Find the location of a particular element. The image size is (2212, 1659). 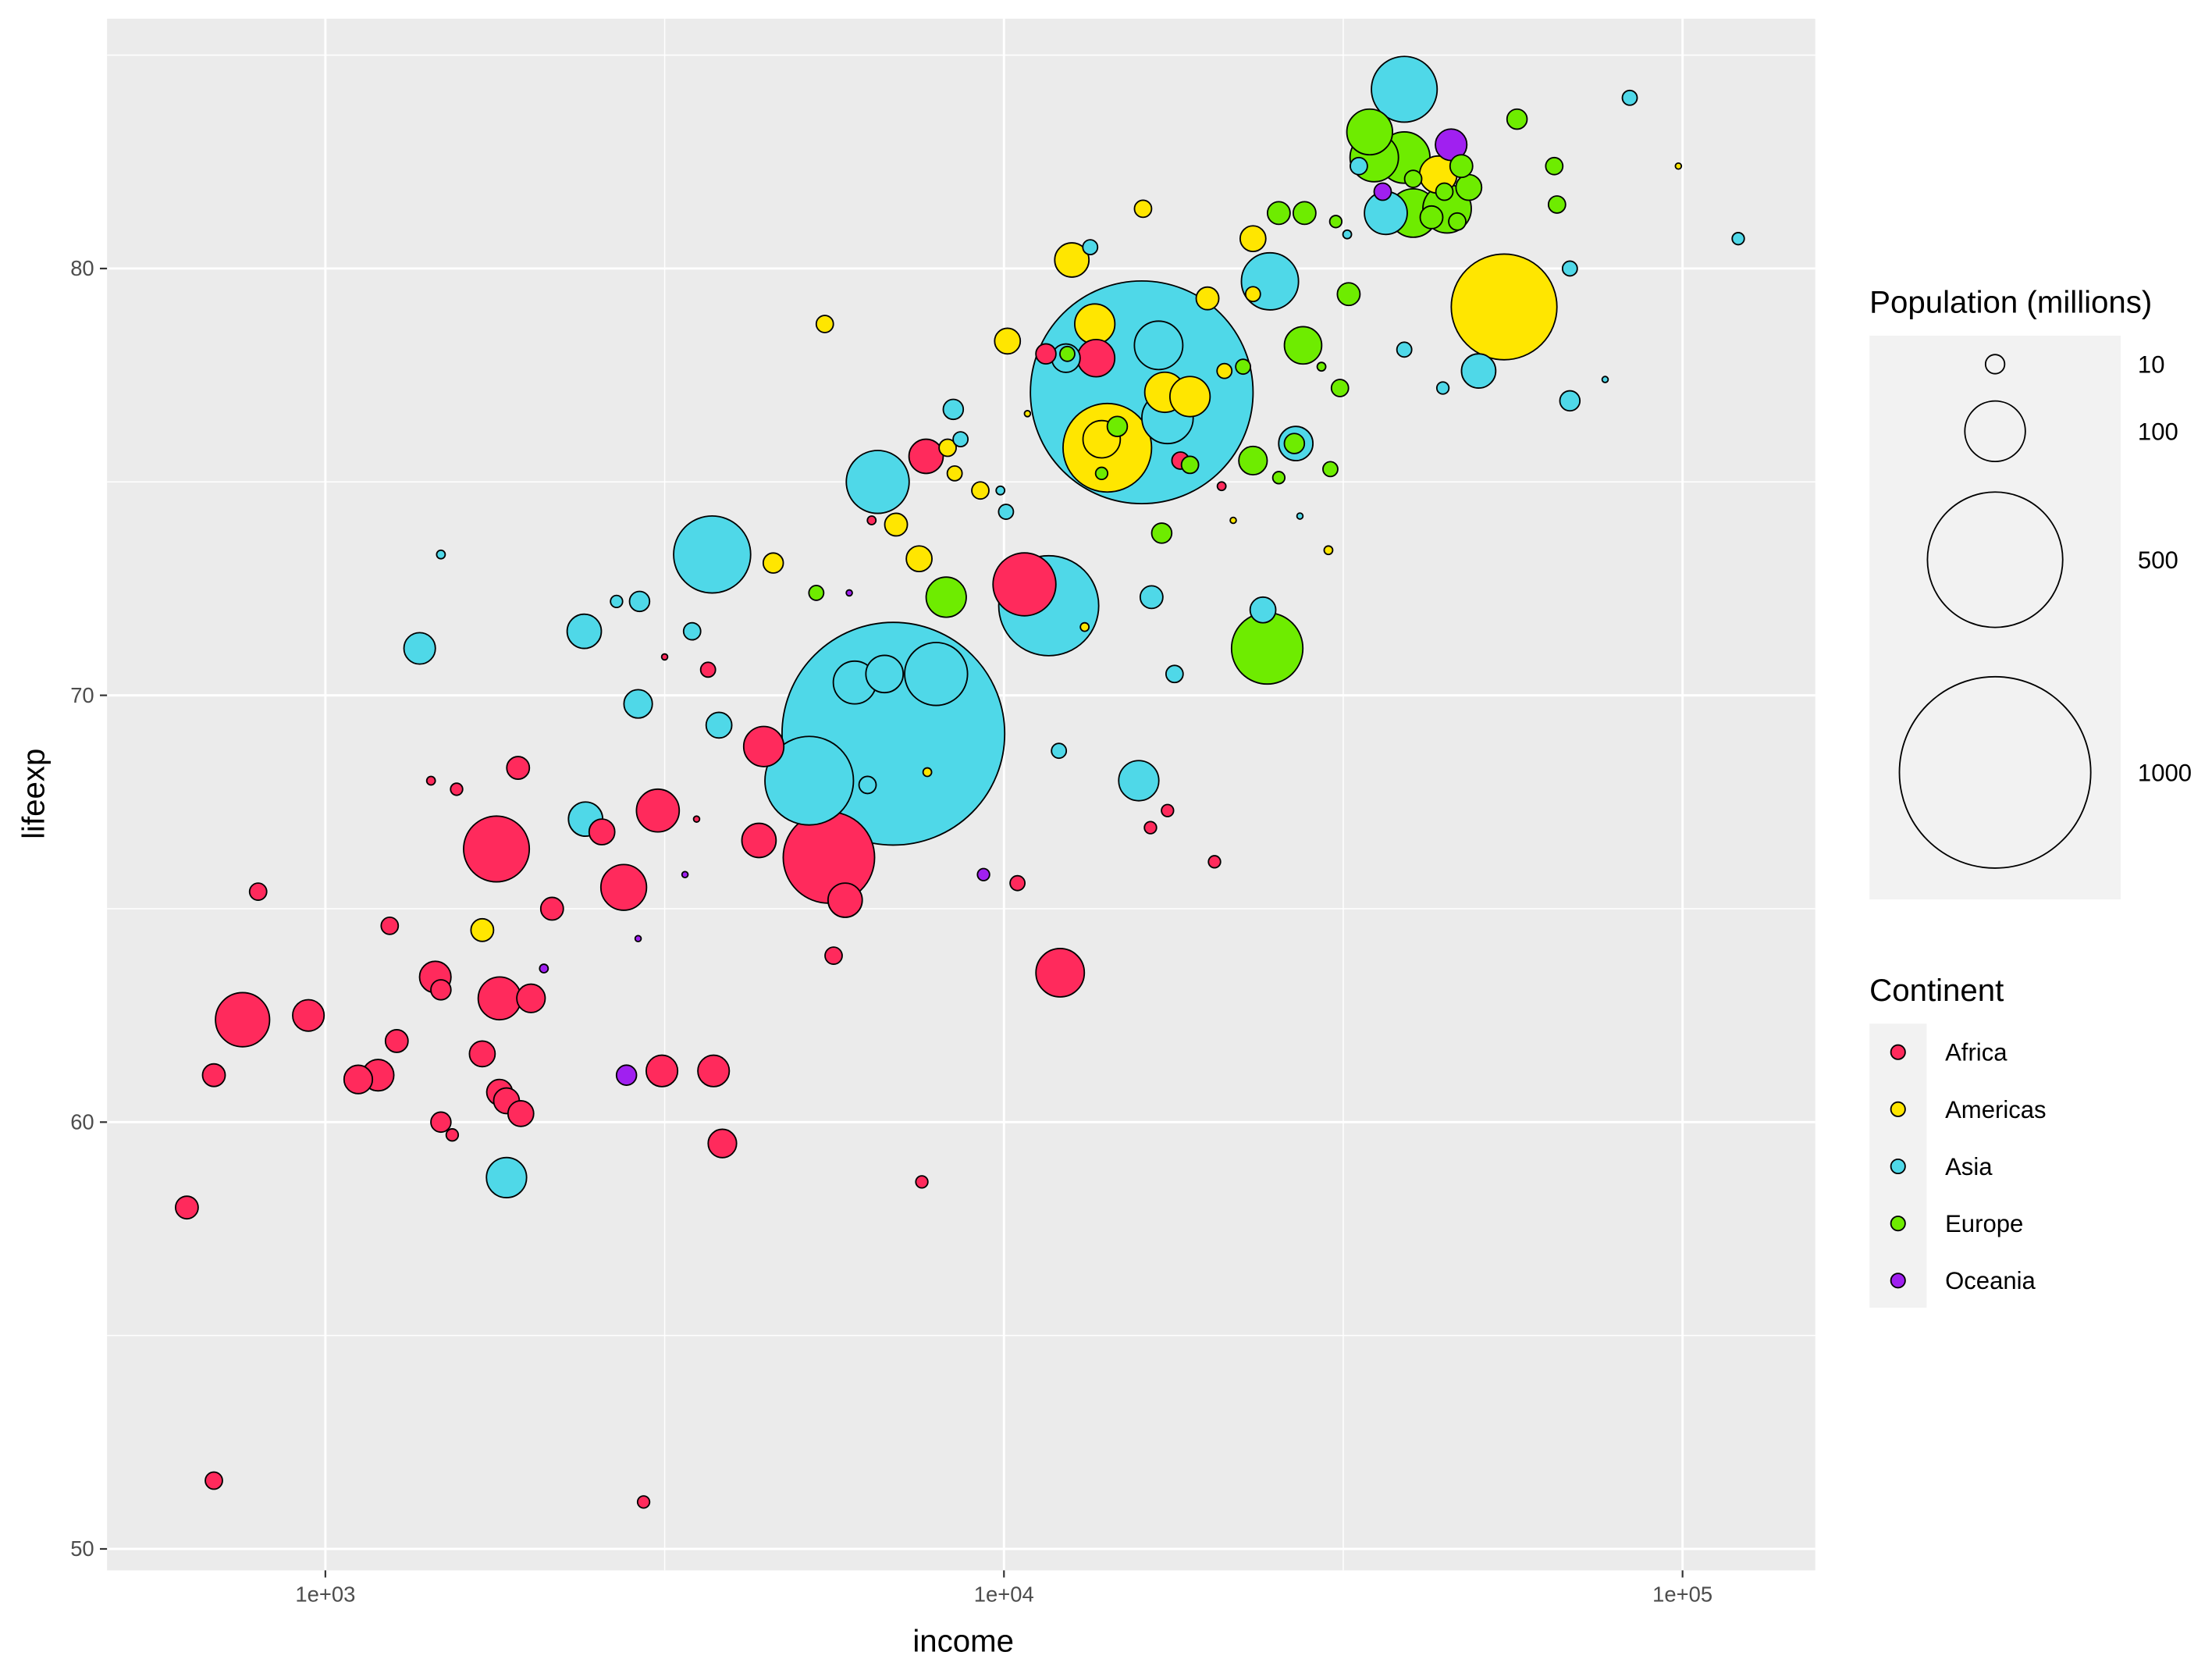

color-legend-label: Oceania is located at coordinates (1991, 1280).